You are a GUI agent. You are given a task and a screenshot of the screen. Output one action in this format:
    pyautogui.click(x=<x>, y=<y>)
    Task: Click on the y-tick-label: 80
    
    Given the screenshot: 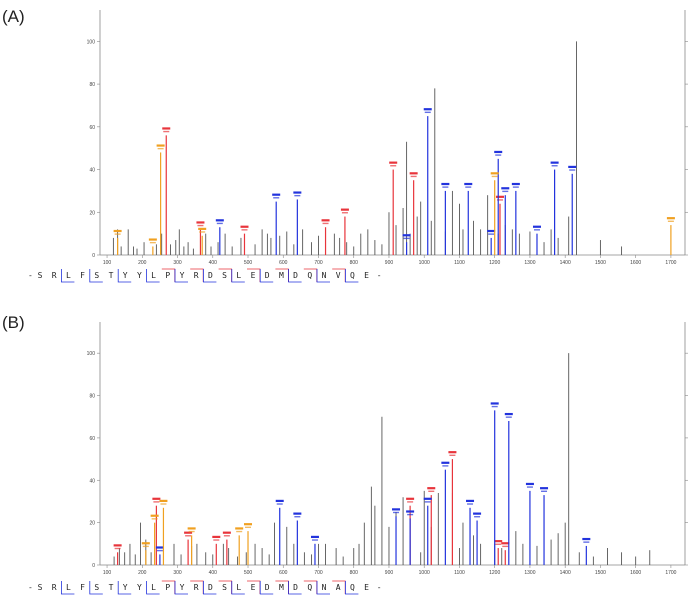 What is the action you would take?
    pyautogui.click(x=92, y=397)
    